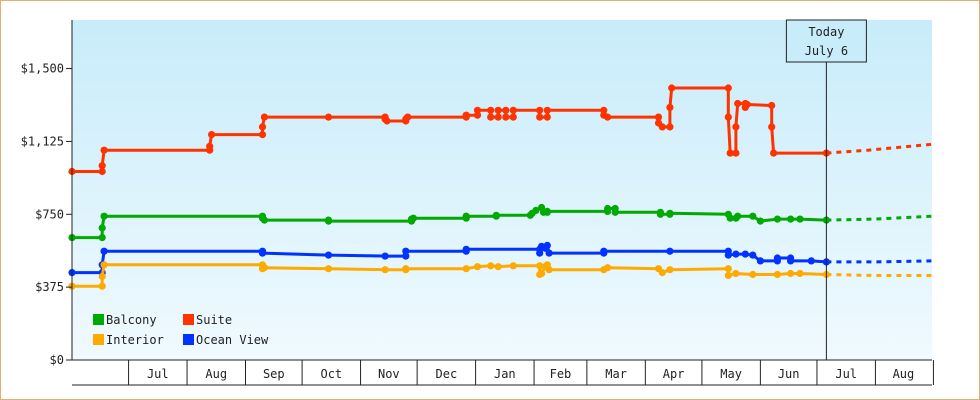 The width and height of the screenshot is (980, 400). Describe the element at coordinates (42, 141) in the screenshot. I see `y-tick-label: $1,125` at that location.